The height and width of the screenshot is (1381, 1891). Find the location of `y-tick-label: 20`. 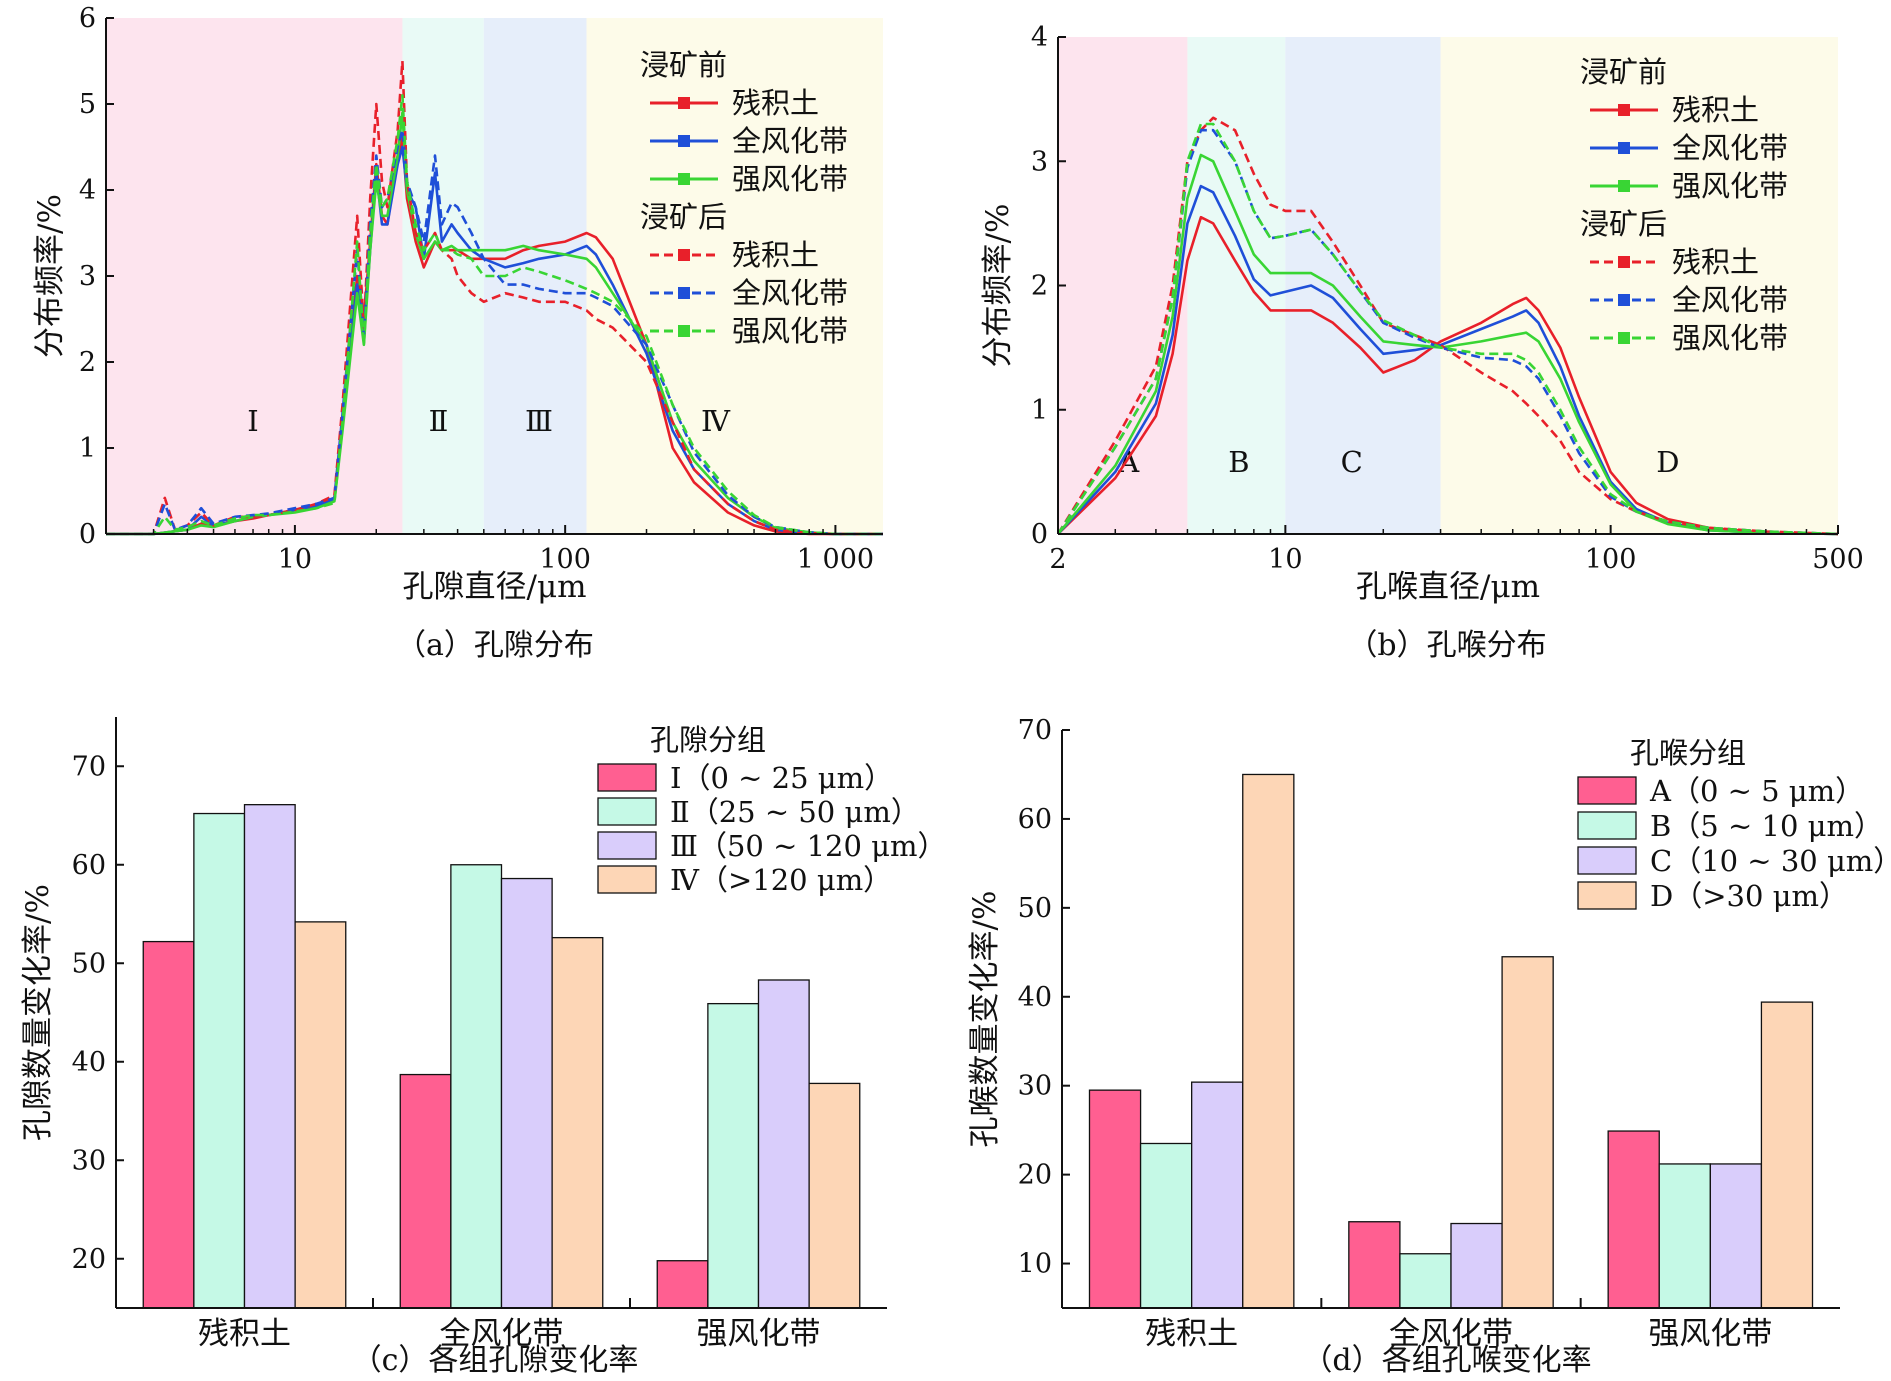

y-tick-label: 20 is located at coordinates (1035, 1175).